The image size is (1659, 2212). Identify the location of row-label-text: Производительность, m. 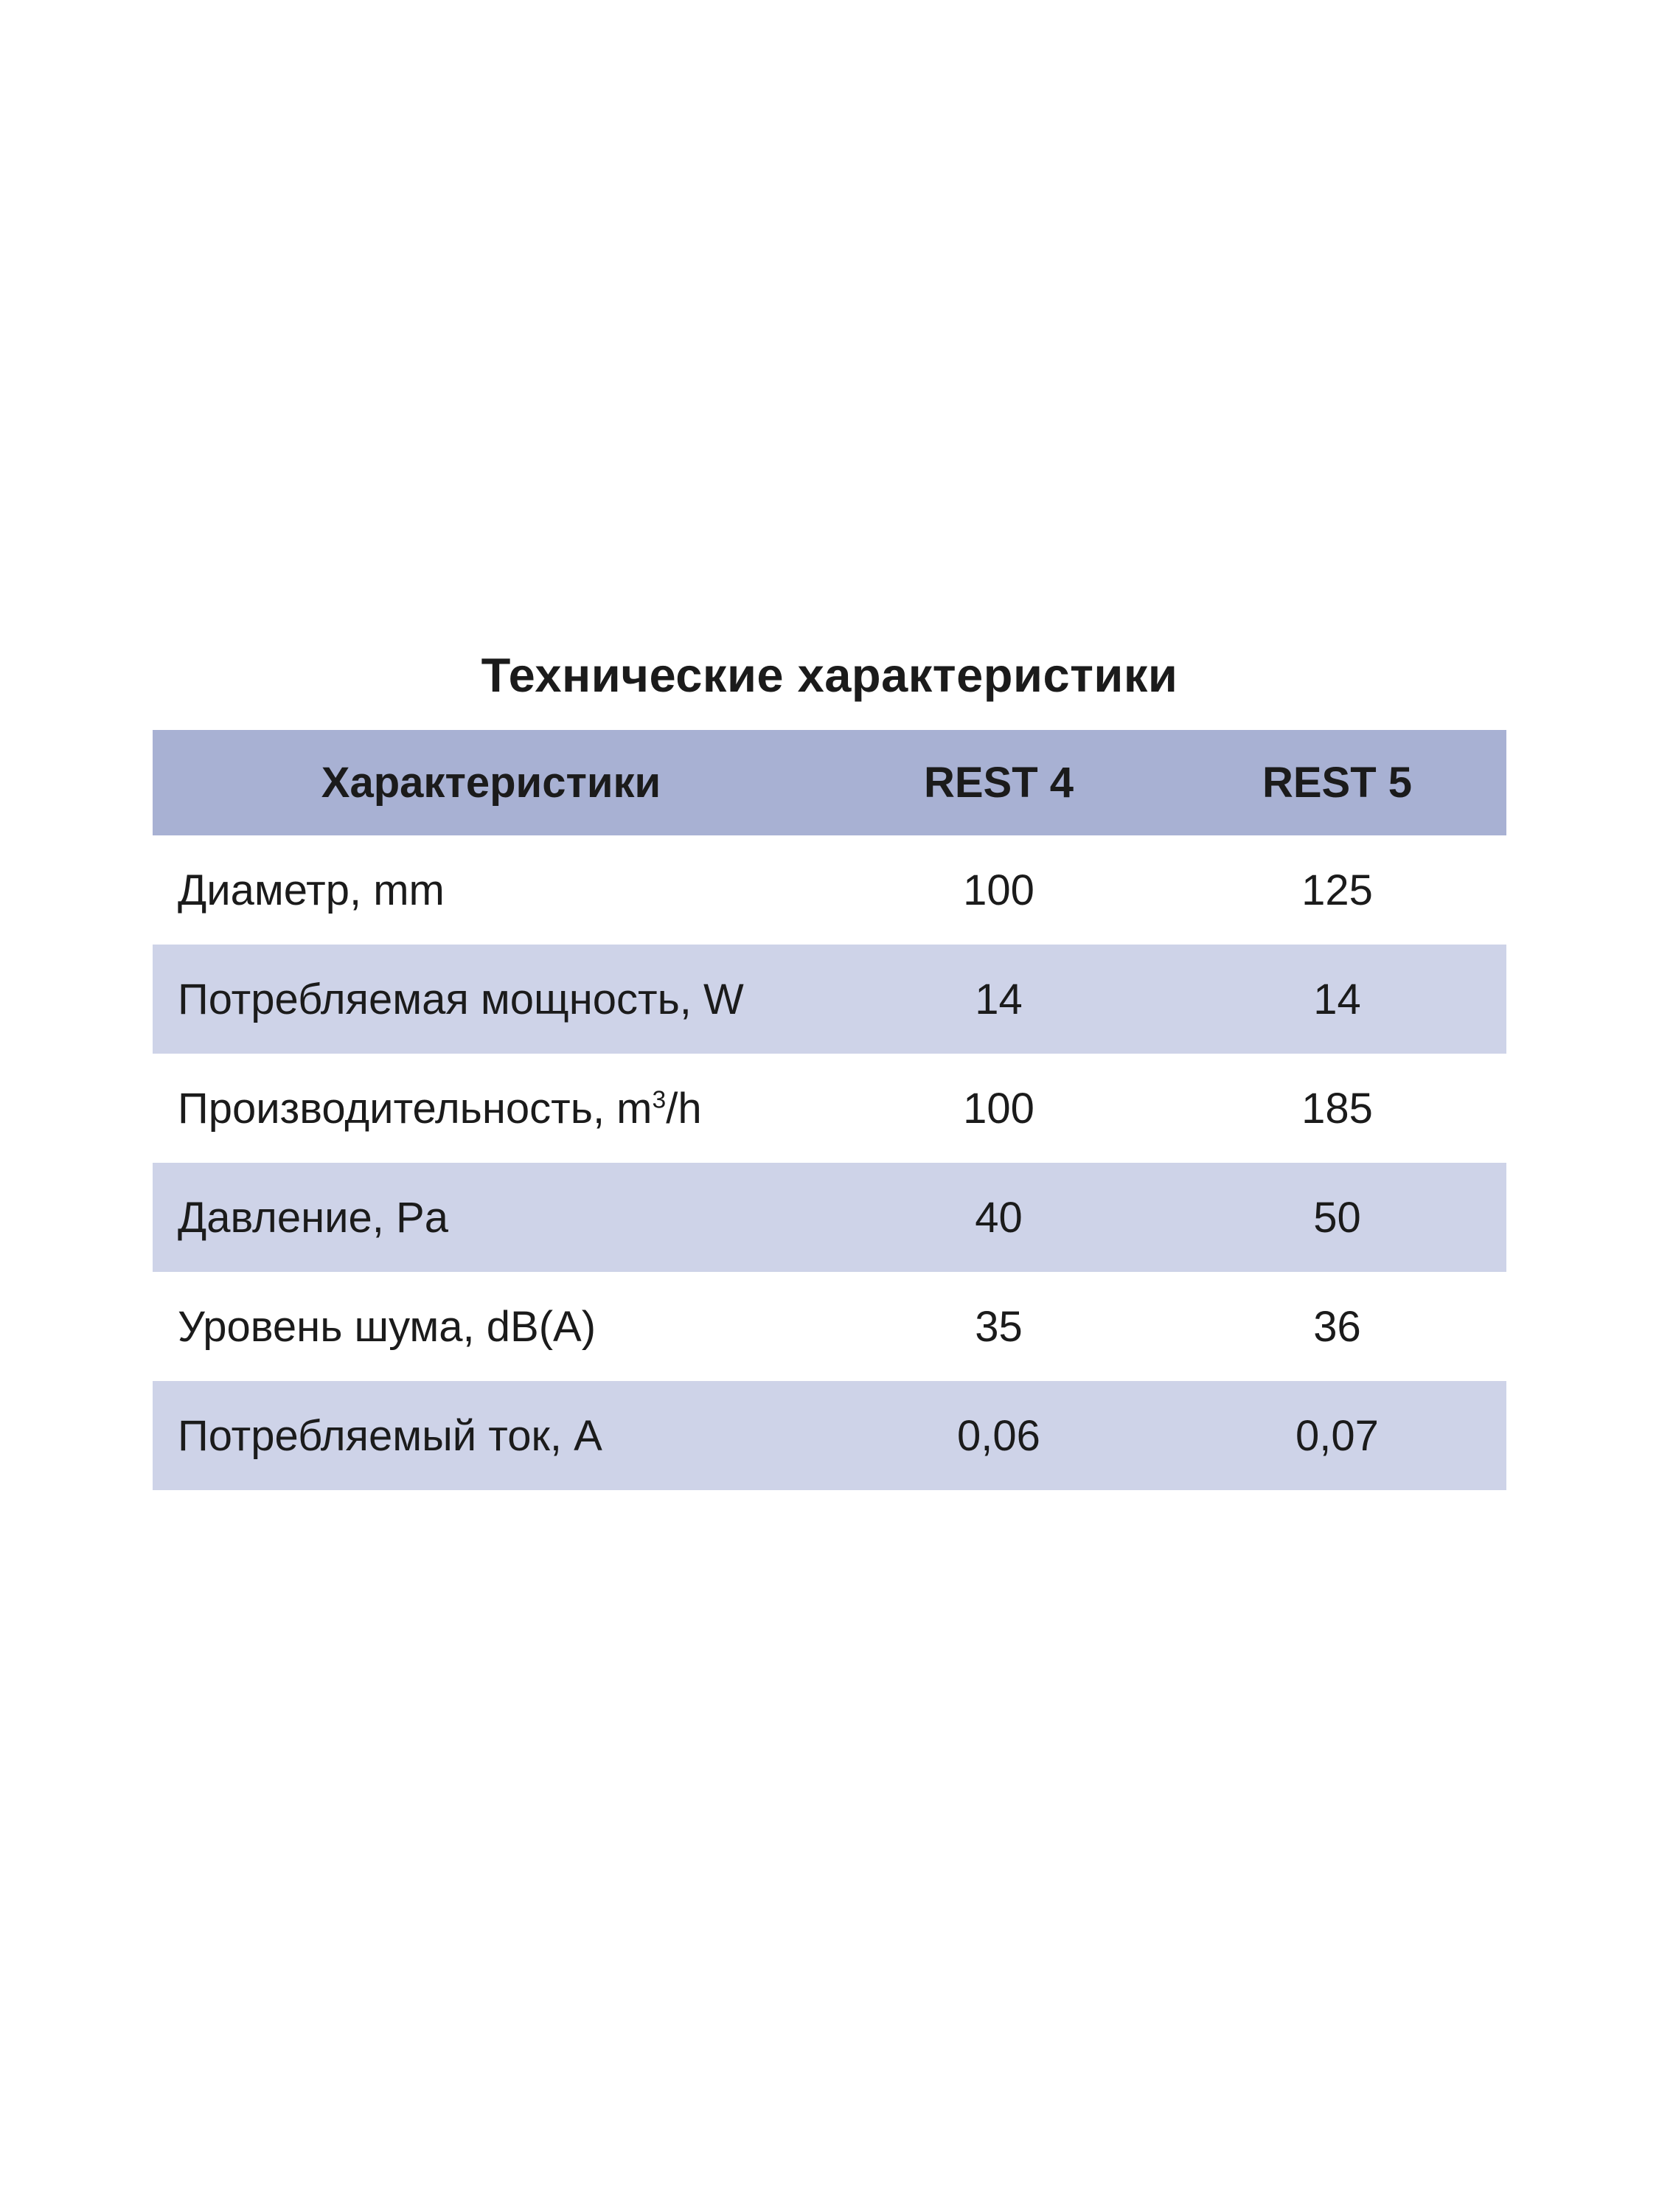
(415, 1108).